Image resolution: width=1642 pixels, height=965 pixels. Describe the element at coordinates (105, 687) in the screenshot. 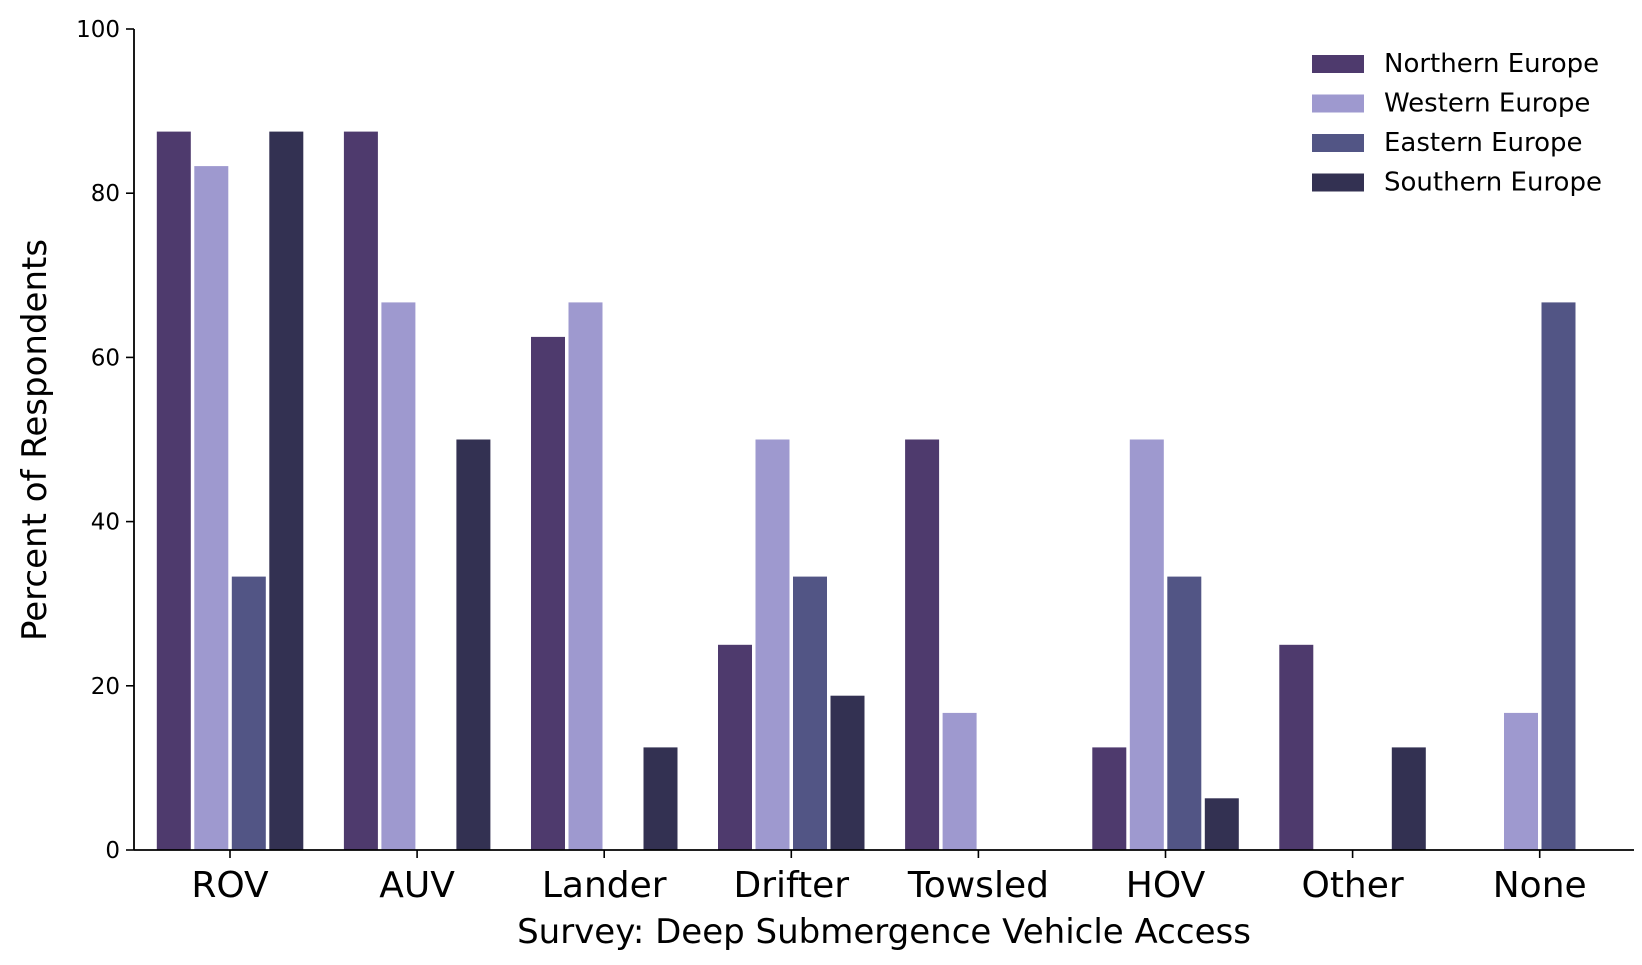

I see `y-tick-label: 20` at that location.